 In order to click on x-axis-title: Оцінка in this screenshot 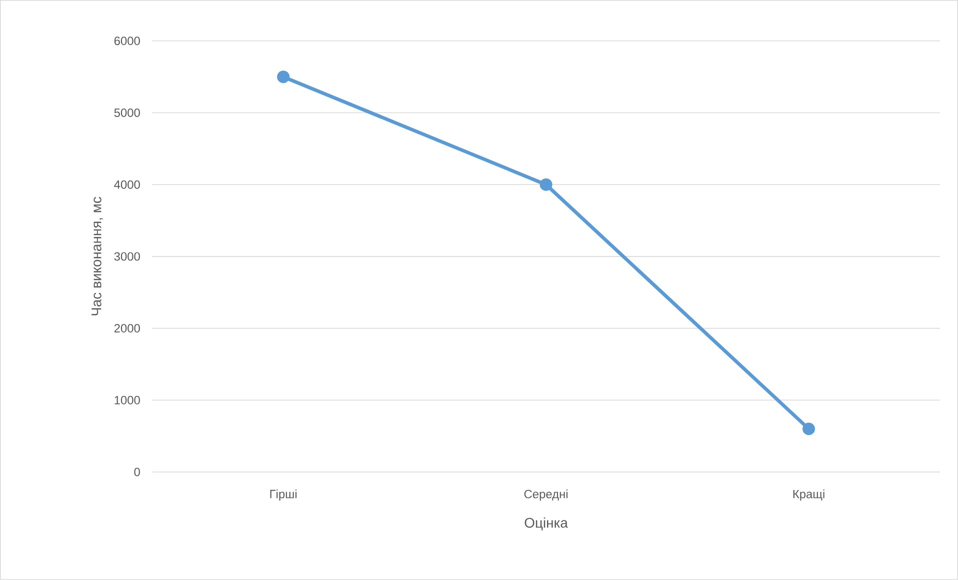, I will do `click(546, 524)`.